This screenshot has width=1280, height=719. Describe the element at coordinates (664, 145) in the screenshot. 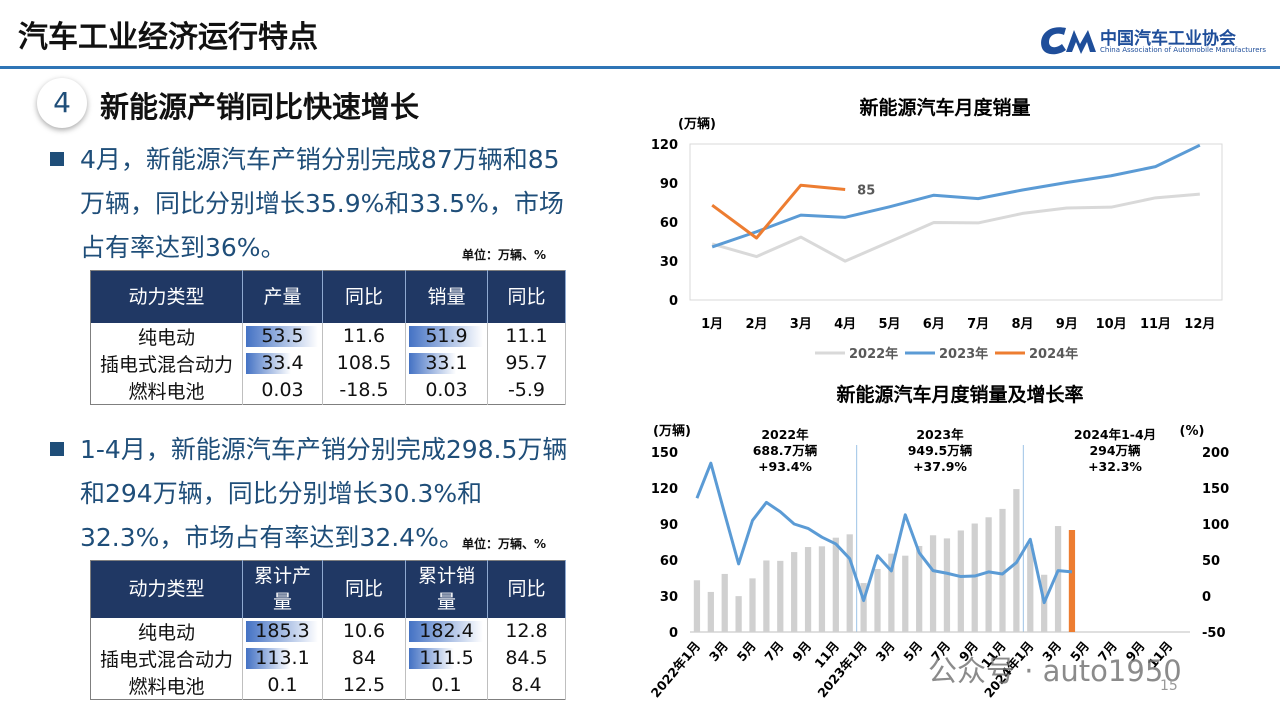

I see `y-tick-label: 120` at that location.